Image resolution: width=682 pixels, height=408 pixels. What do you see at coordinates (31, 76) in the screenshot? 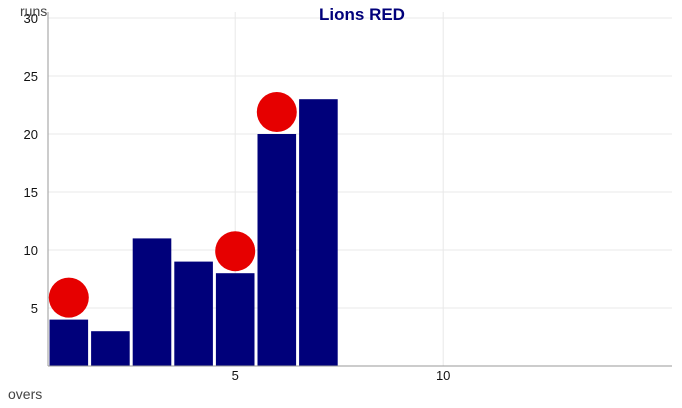
I see `y-tick-label: 25` at bounding box center [31, 76].